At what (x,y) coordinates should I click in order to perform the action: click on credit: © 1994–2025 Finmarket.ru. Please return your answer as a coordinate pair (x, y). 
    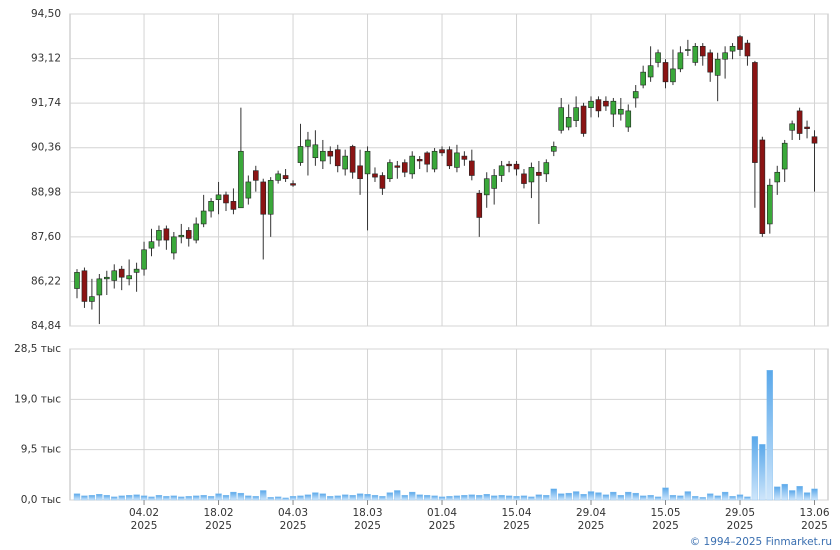
    Looking at the image, I should click on (761, 542).